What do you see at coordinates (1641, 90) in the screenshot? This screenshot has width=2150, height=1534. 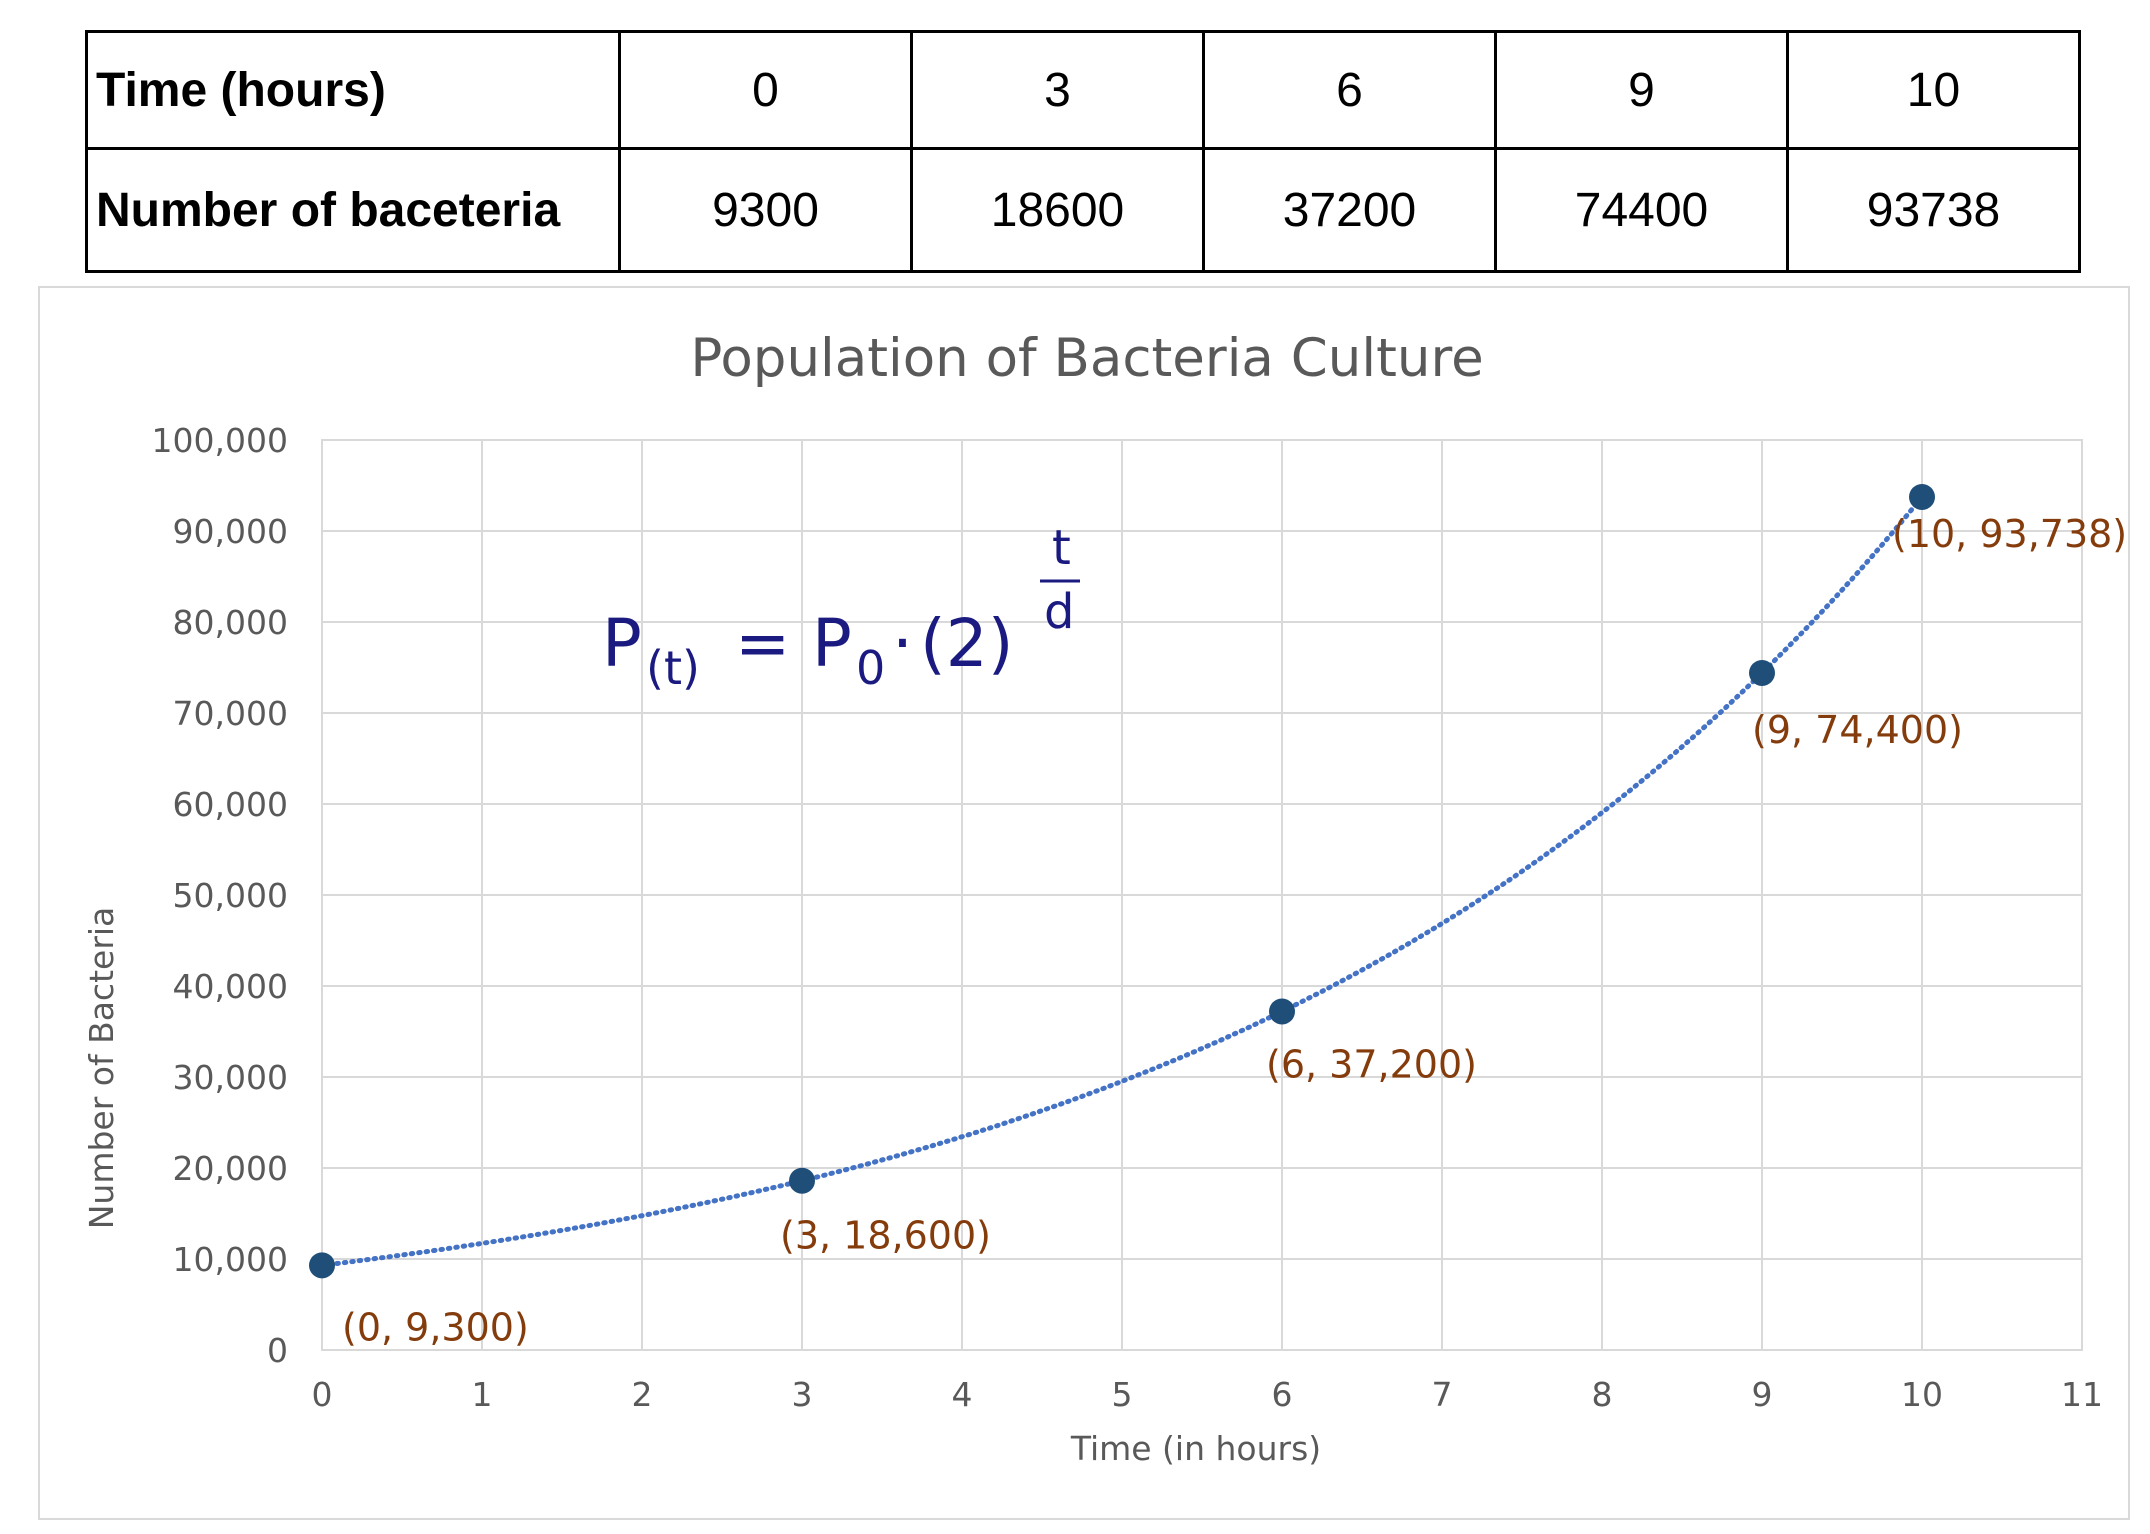 I see `table-cell: 9` at bounding box center [1641, 90].